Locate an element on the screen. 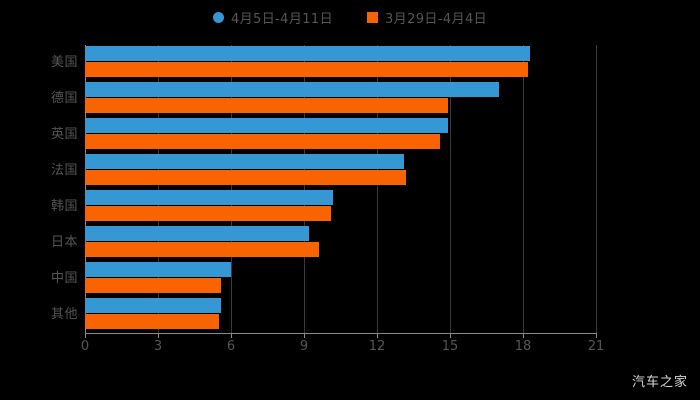  bar-日本-series-2 is located at coordinates (202, 249).